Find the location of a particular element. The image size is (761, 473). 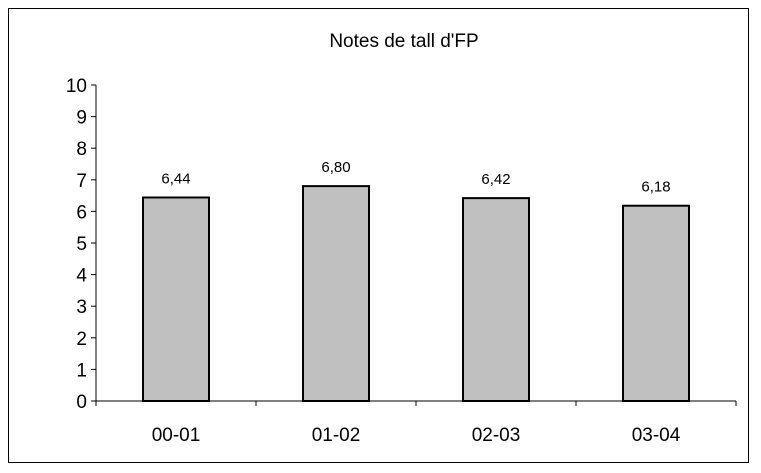

x-axis: 00-01 01-02 02-03 03-04 is located at coordinates (416, 423).